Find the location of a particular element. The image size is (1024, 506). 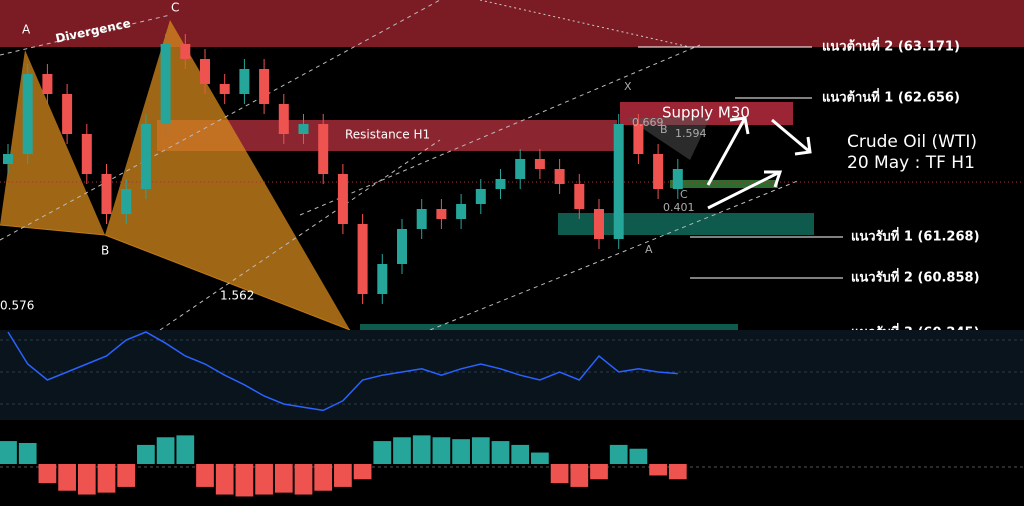

chart-subtitle: 20 May : TF H1 is located at coordinates (911, 163).